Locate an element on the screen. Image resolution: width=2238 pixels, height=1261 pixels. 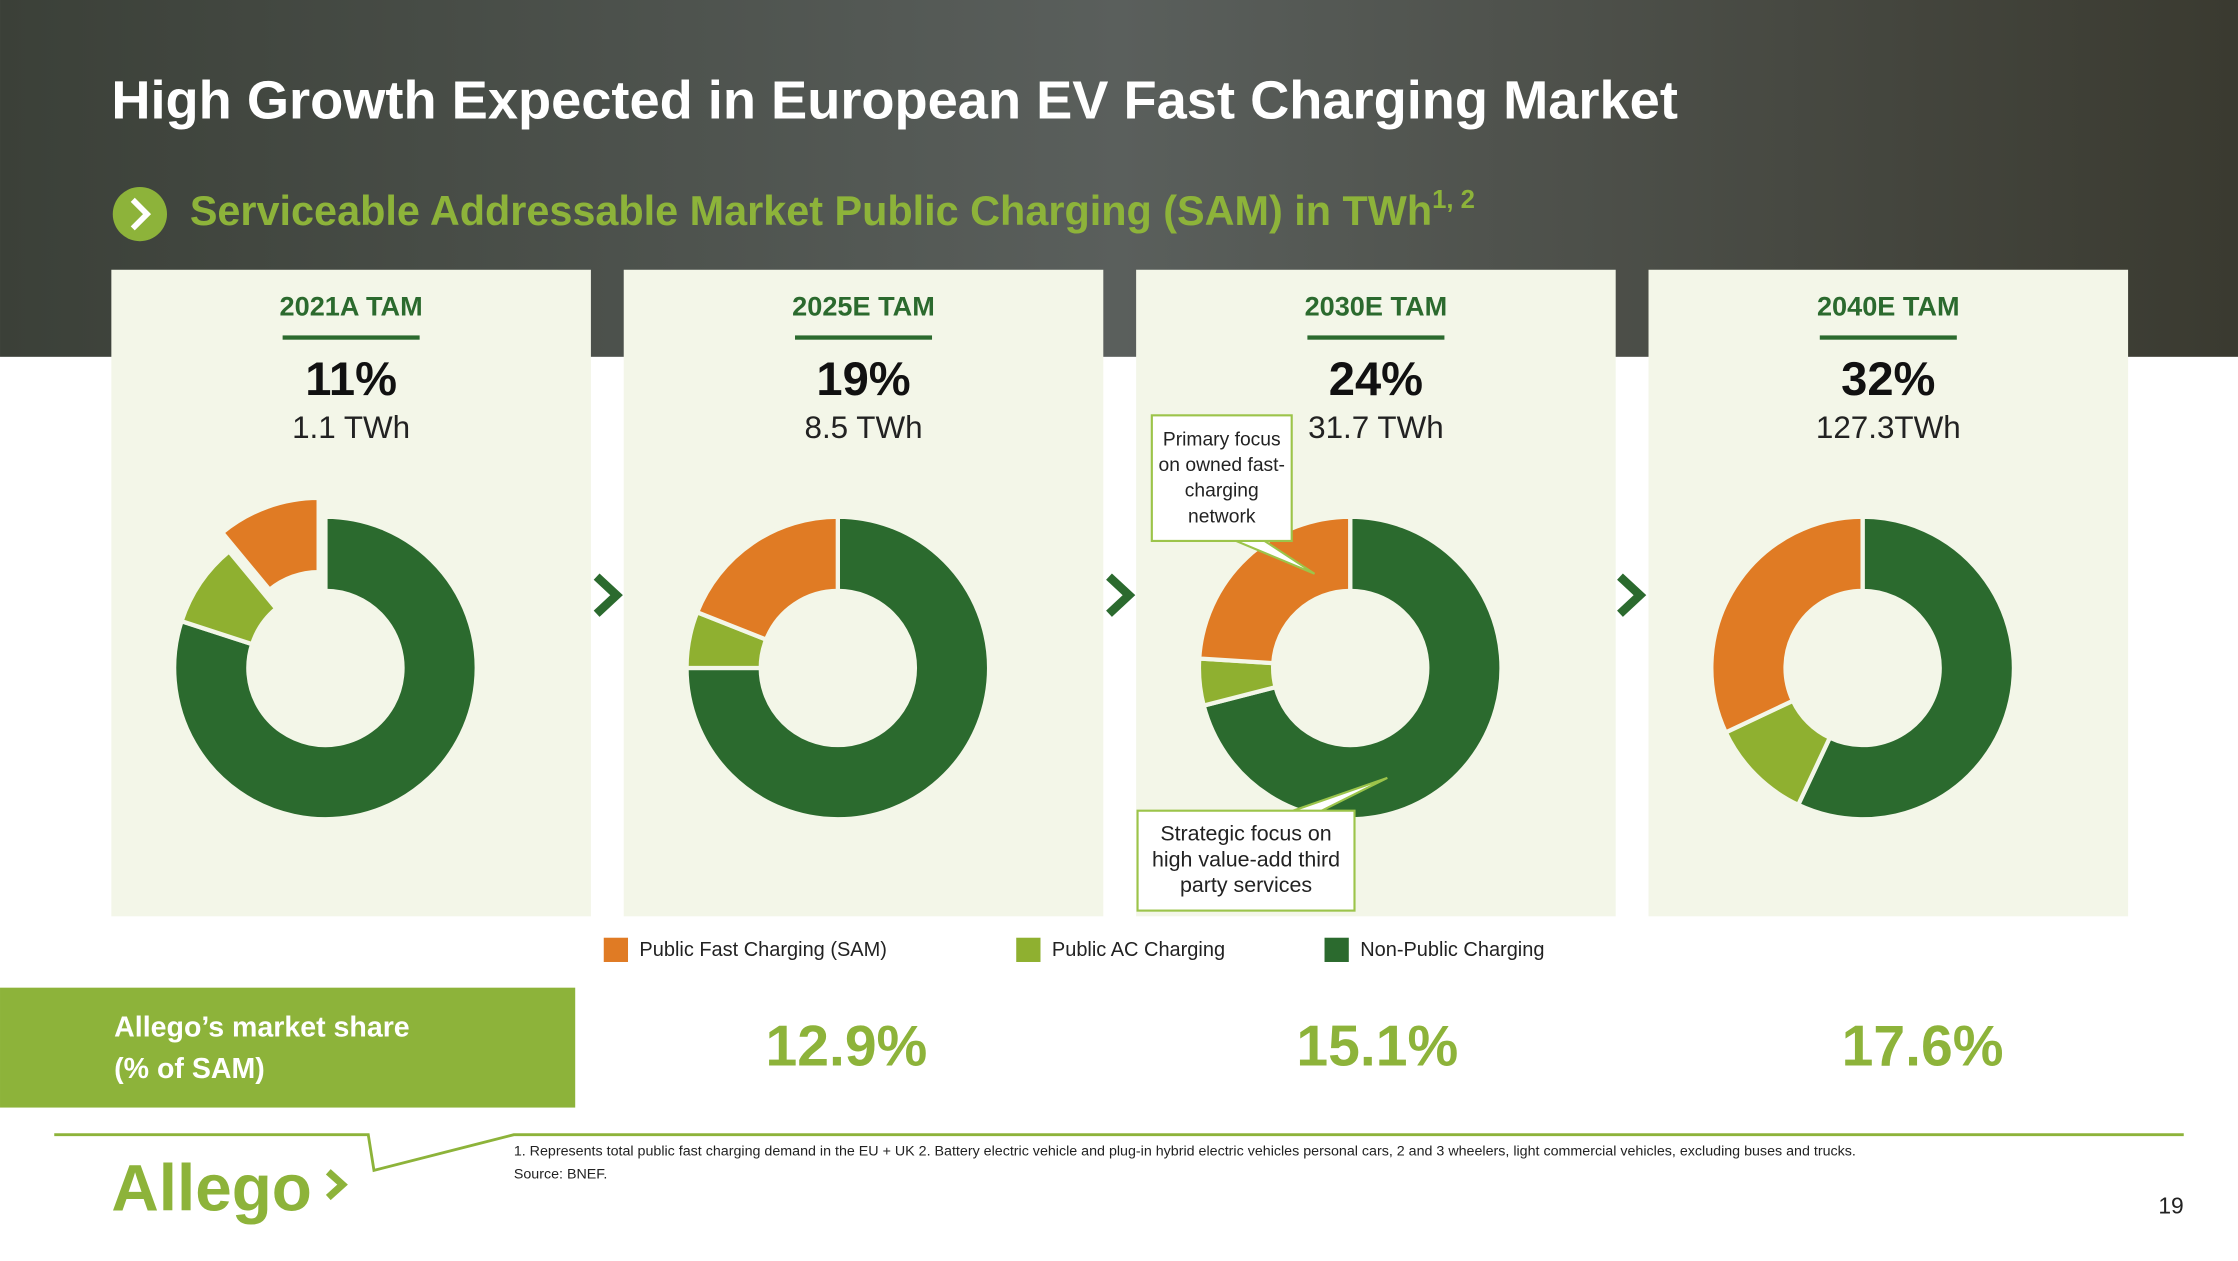
bullet-chevron is located at coordinates (141, 214).